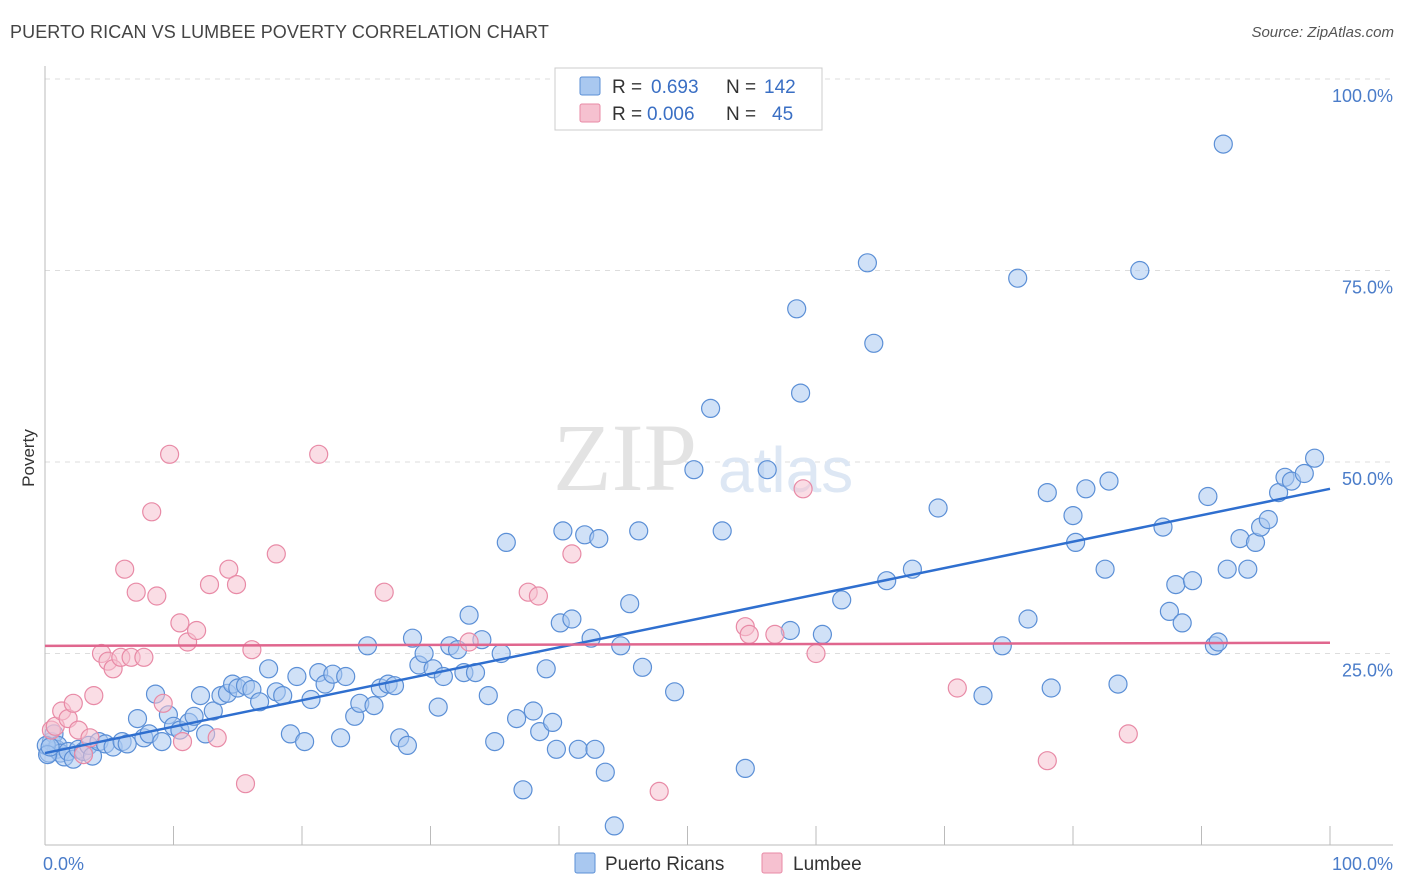  What do you see at coordinates (63, 864) in the screenshot?
I see `x-tick-label-0: 0.0%` at bounding box center [63, 864].